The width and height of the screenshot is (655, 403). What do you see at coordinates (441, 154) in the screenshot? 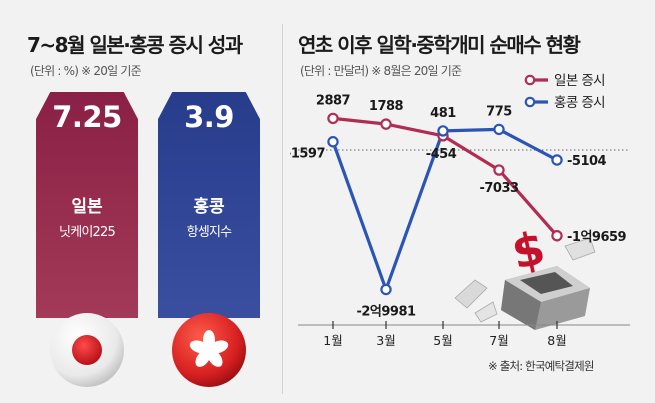
I see `data-label: -454` at bounding box center [441, 154].